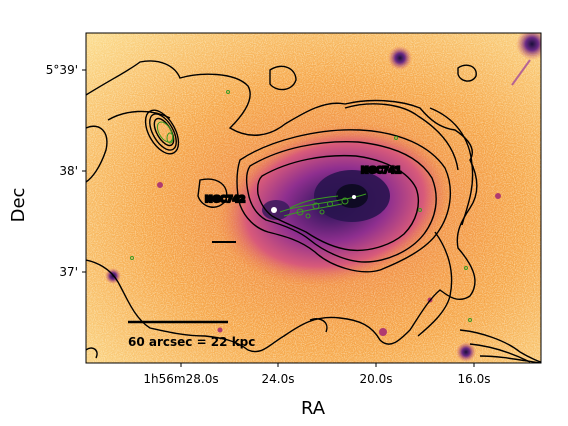  I want to click on y-tick-label: 5°39', so click(62, 70).